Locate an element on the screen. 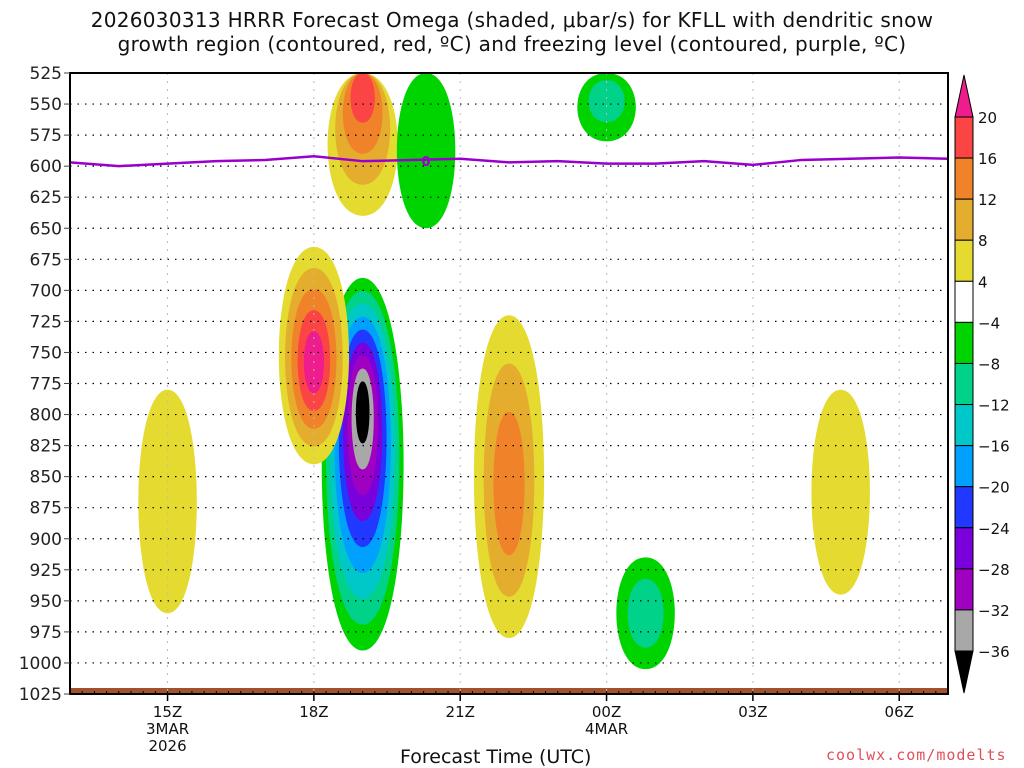 Image resolution: width=1024 pixels, height=768 pixels. x-axis-label: Forecast Time (UTC) is located at coordinates (496, 757).